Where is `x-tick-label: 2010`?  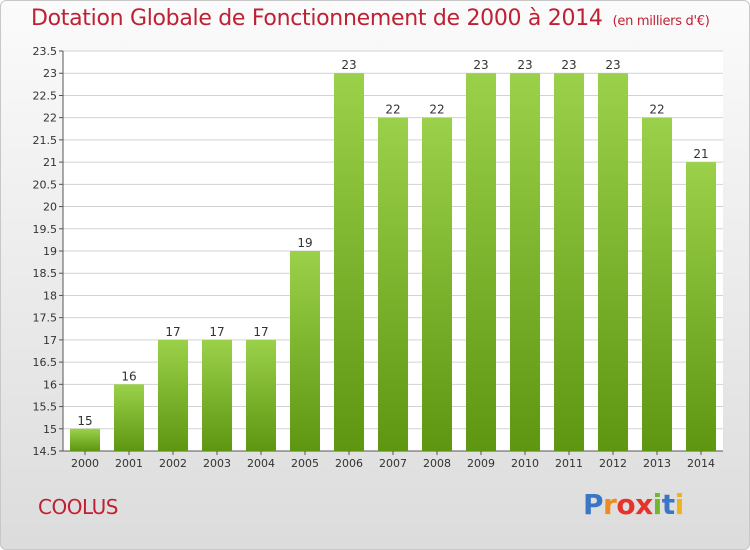
x-tick-label: 2010 is located at coordinates (525, 463).